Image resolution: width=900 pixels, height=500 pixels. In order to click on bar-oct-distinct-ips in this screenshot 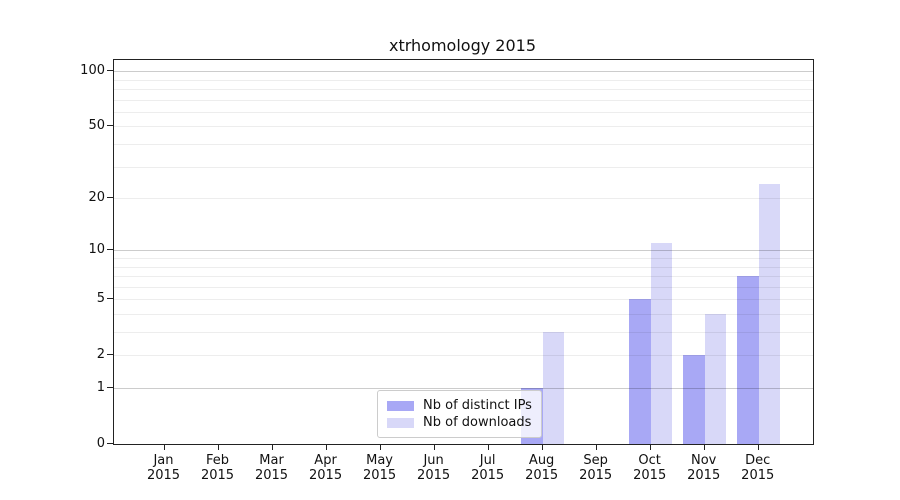, I will do `click(640, 371)`.